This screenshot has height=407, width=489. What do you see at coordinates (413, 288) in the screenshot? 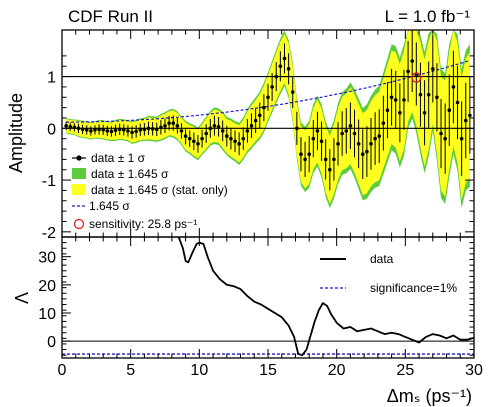
I see `legend-significance-label: significance=1%` at bounding box center [413, 288].